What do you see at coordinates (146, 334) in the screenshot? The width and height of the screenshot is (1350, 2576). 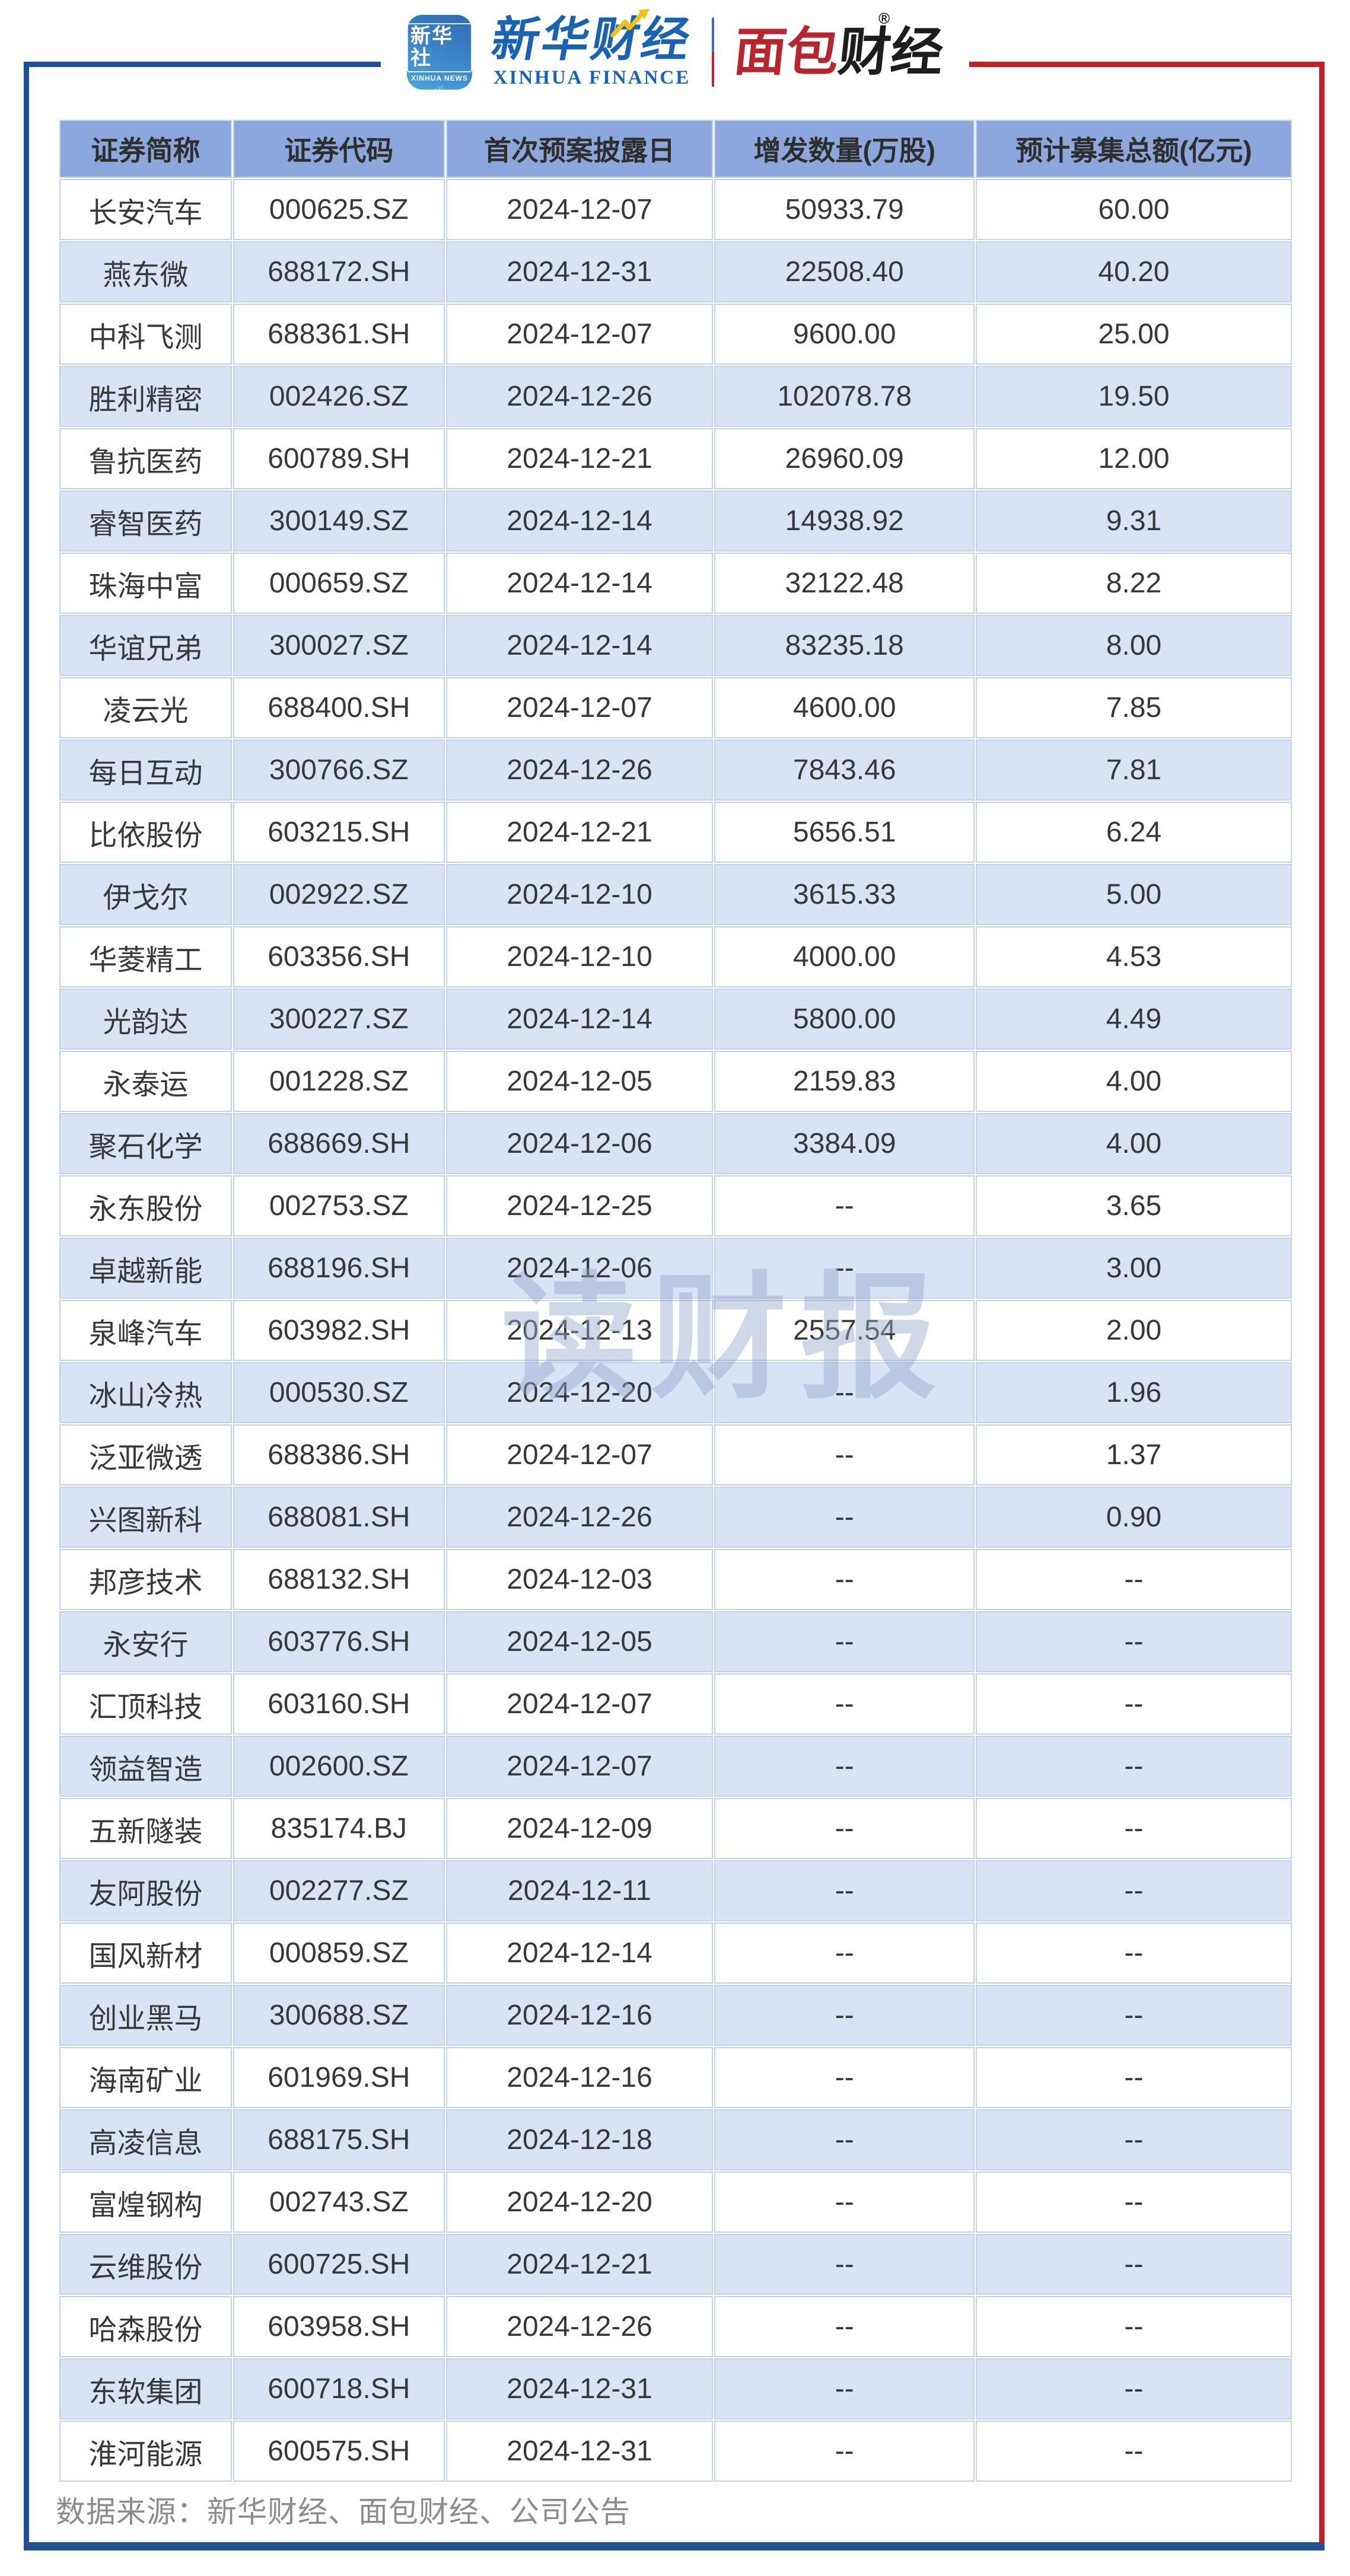 I see `table-cell: 中科飞测` at bounding box center [146, 334].